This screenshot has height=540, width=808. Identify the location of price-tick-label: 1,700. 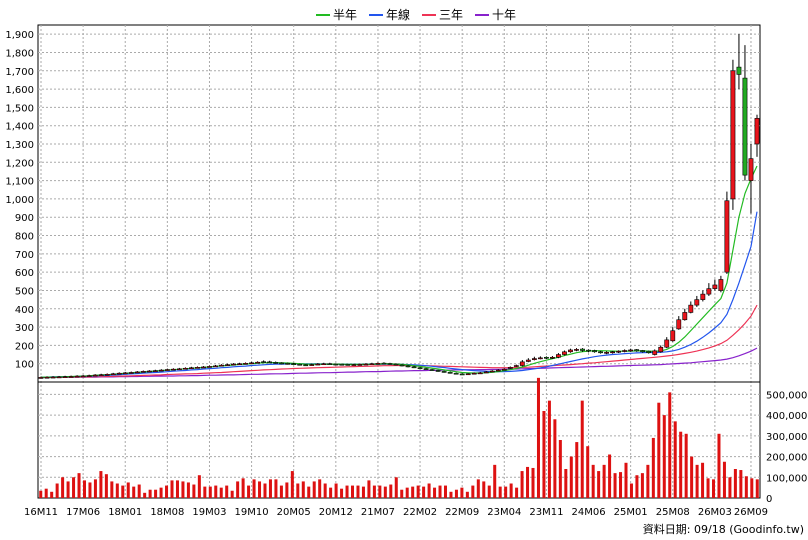
(19, 72).